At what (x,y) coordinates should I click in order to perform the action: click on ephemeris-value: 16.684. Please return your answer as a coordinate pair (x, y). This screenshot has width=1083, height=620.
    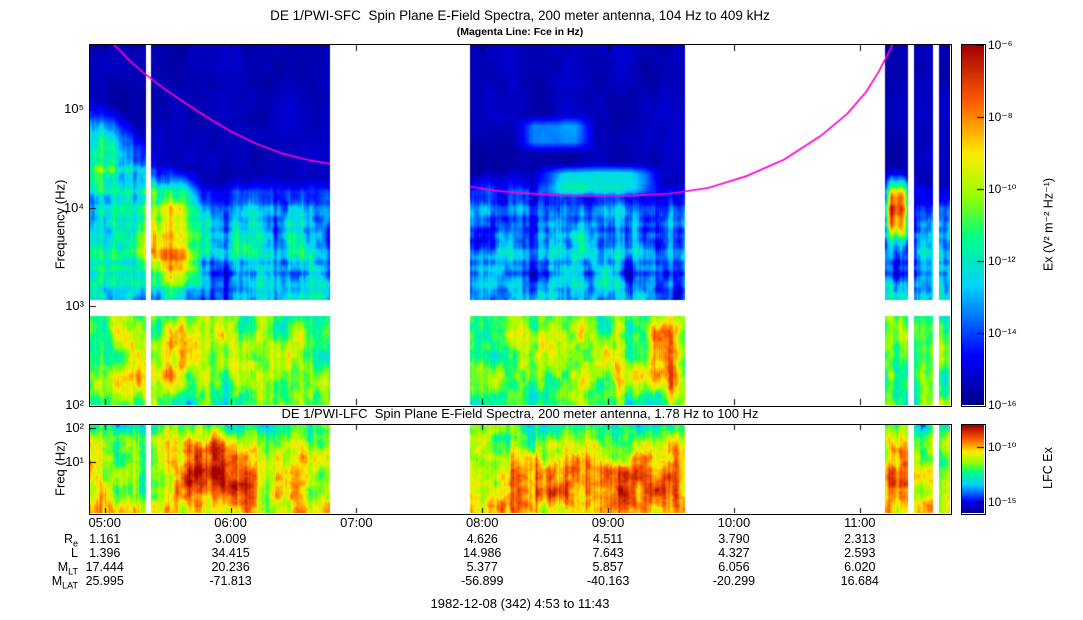
    Looking at the image, I should click on (859, 581).